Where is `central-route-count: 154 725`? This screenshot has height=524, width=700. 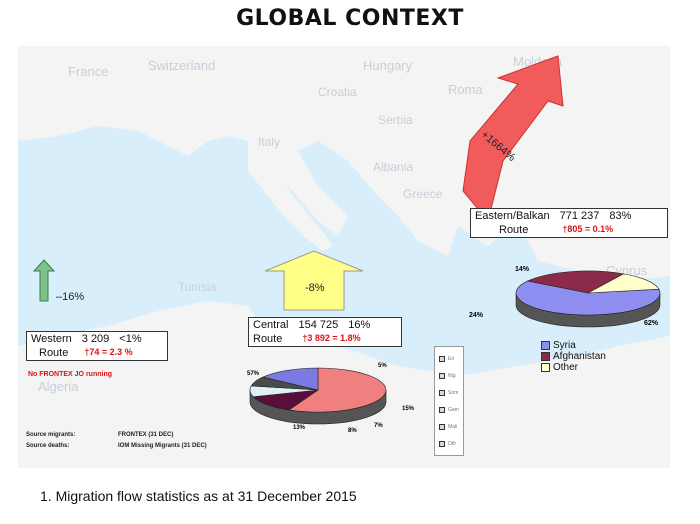
central-route-count: 154 725 is located at coordinates (318, 325).